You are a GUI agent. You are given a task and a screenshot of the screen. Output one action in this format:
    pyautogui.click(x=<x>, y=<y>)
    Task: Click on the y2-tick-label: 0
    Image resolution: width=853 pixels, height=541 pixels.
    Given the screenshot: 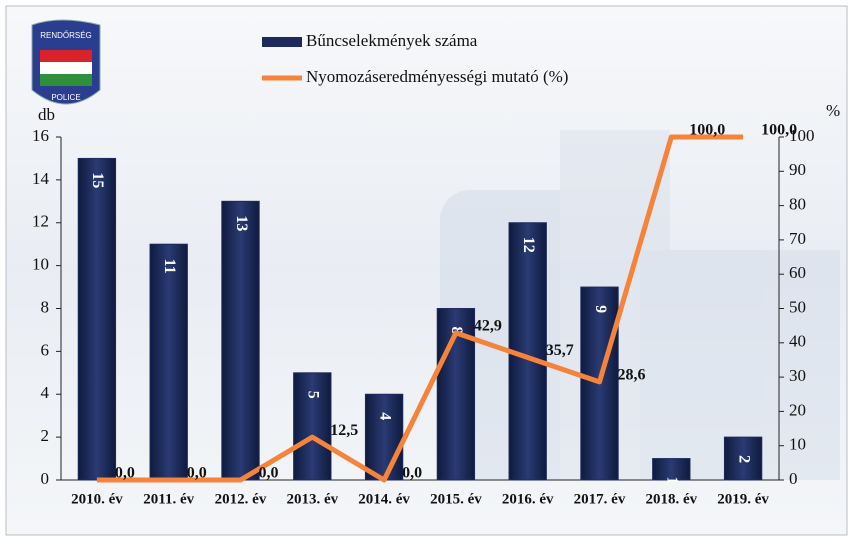 What is the action you would take?
    pyautogui.click(x=793, y=478)
    